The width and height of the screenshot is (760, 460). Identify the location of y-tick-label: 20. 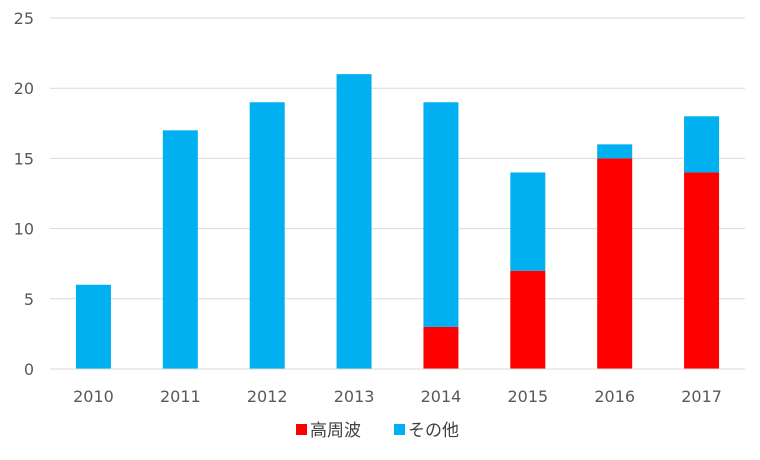
(24, 88).